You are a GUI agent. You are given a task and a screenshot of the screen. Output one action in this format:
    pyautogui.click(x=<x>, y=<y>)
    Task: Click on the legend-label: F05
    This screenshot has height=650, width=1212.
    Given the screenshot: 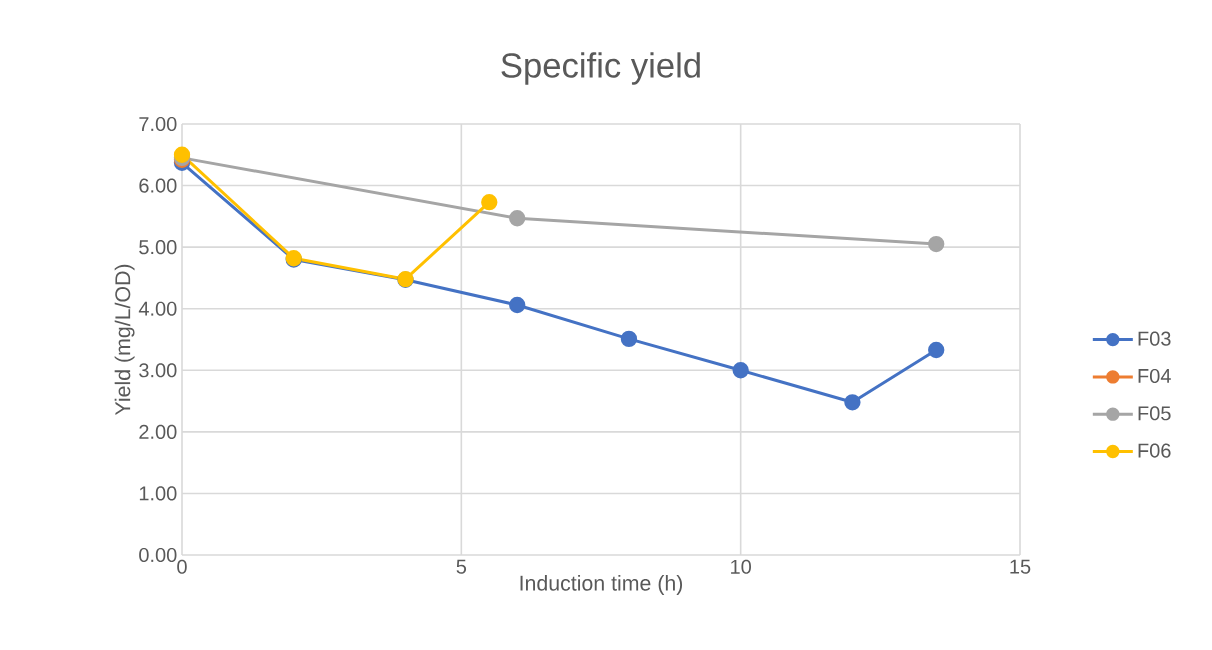 What is the action you would take?
    pyautogui.click(x=1154, y=413)
    